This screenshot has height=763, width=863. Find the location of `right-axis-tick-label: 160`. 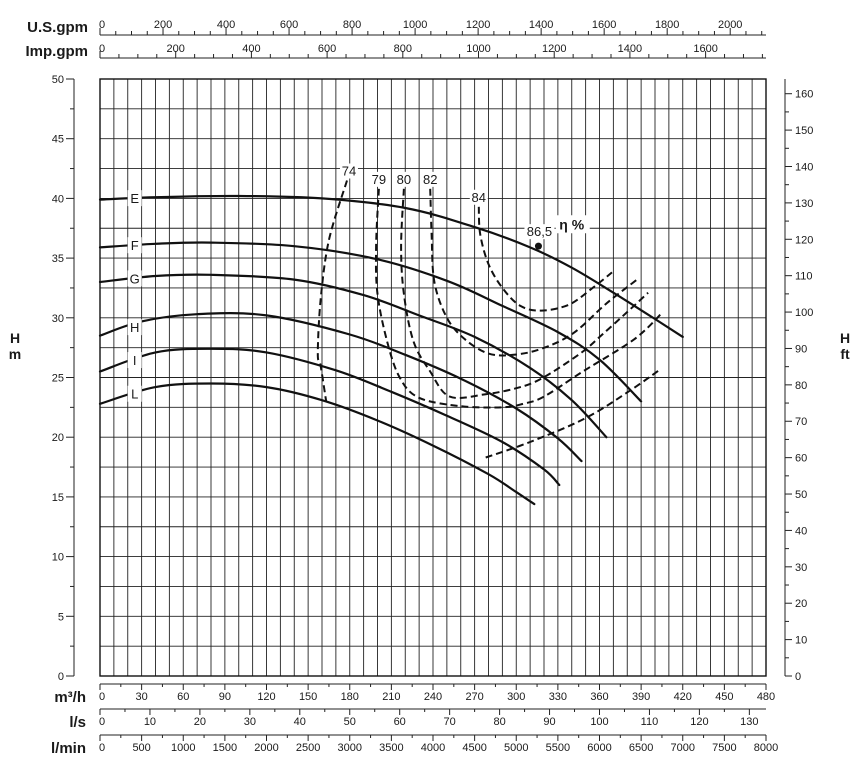

right-axis-tick-label: 160 is located at coordinates (804, 95).